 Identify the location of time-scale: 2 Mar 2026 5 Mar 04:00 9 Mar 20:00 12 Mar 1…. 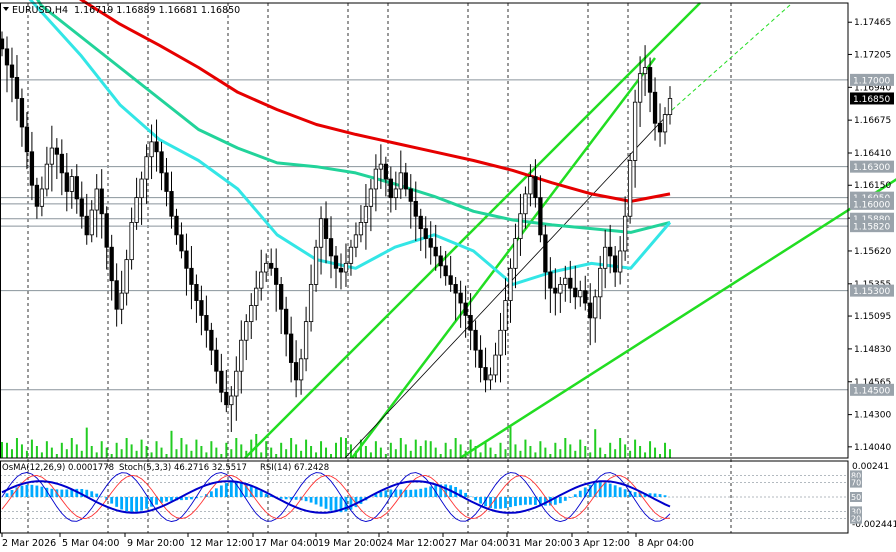
(347, 541).